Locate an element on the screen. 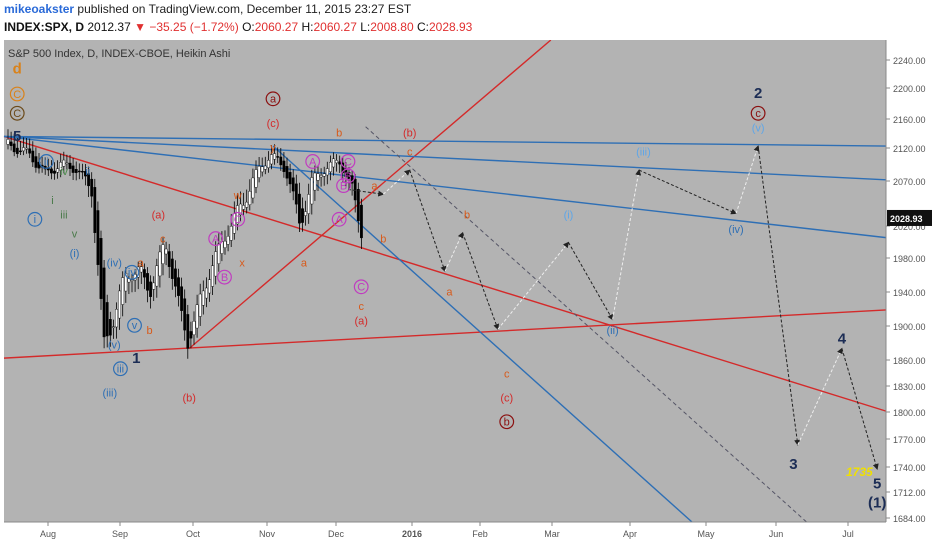 This screenshot has height=555, width=932. time-tick-label: Aug is located at coordinates (48, 534).